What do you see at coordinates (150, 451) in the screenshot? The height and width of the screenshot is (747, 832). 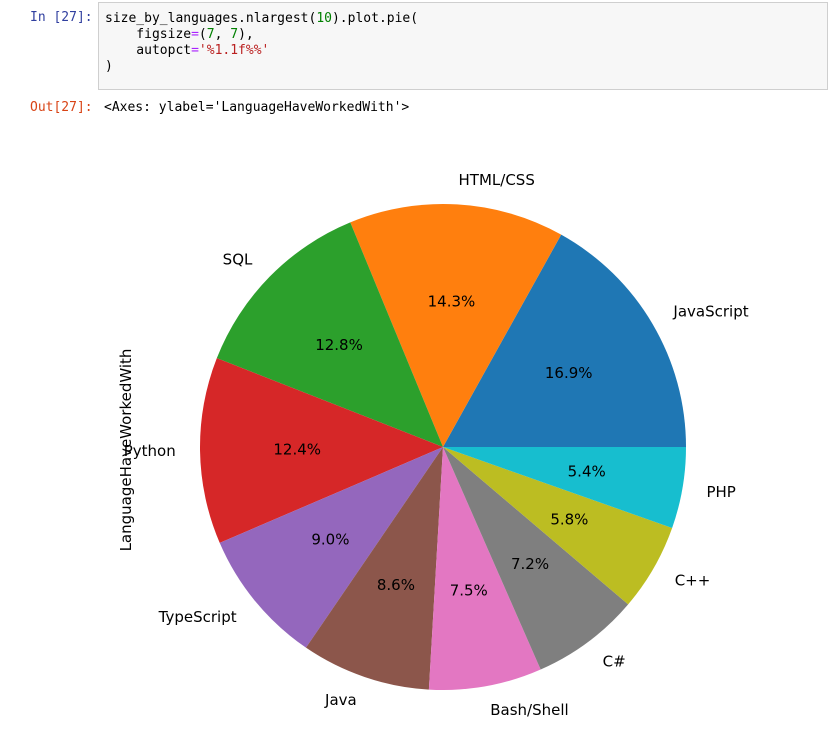 I see `slice-category-label: Python` at bounding box center [150, 451].